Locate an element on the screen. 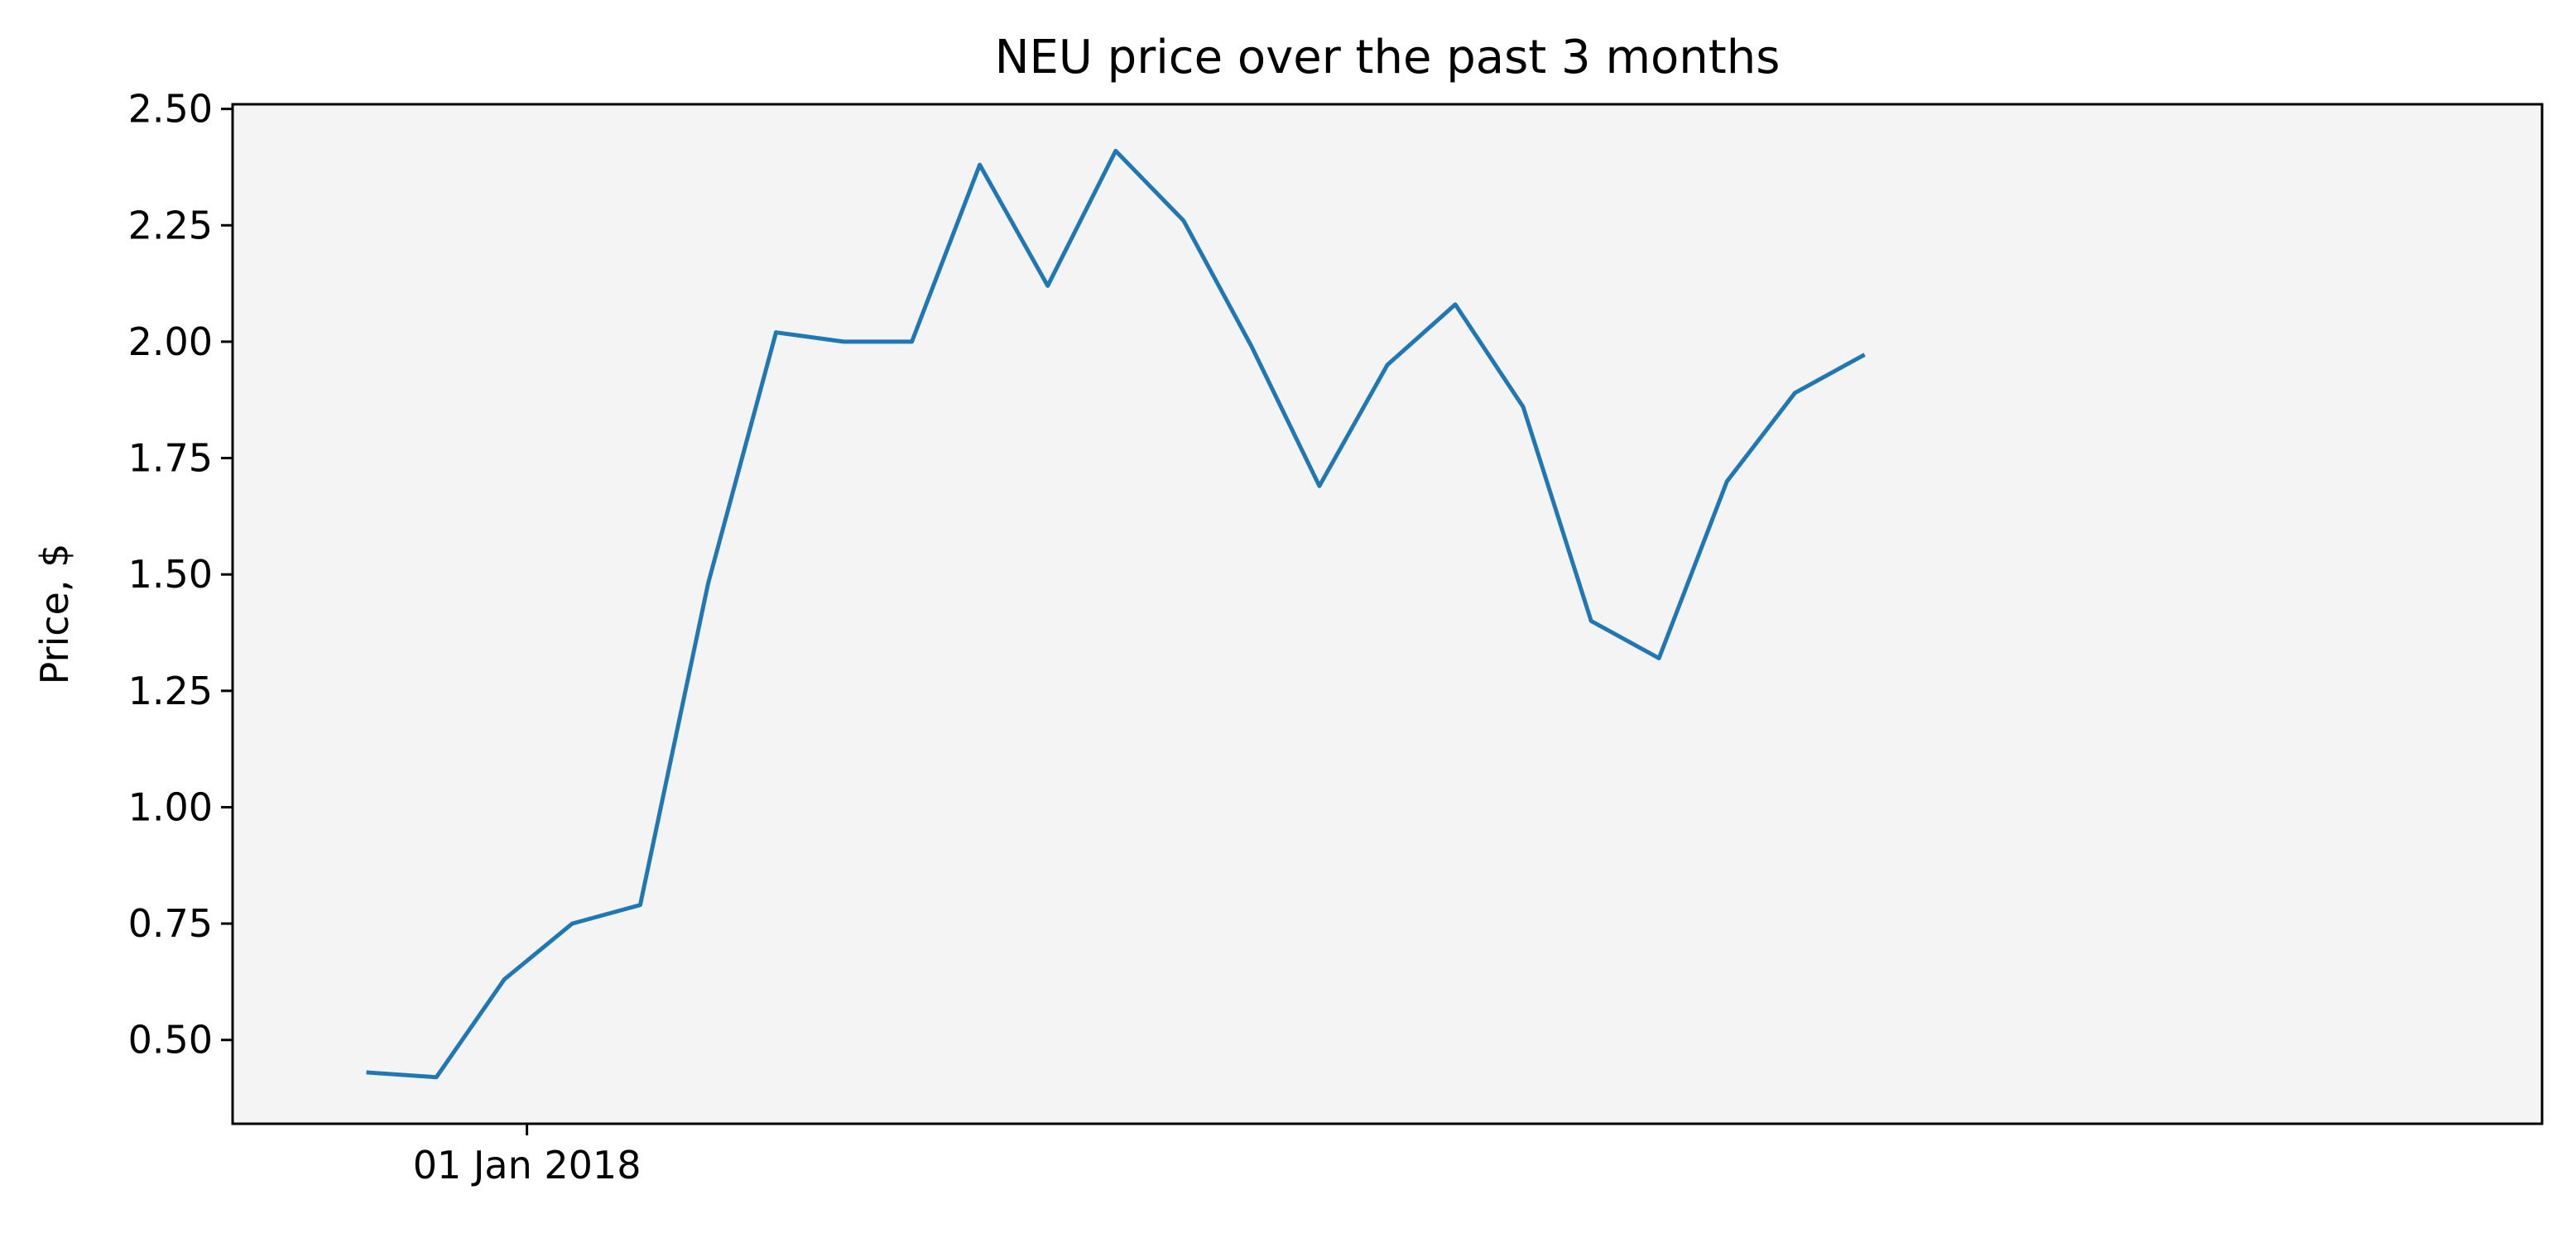 Image resolution: width=2576 pixels, height=1233 pixels. y-tick-label: 2.00 is located at coordinates (170, 341).